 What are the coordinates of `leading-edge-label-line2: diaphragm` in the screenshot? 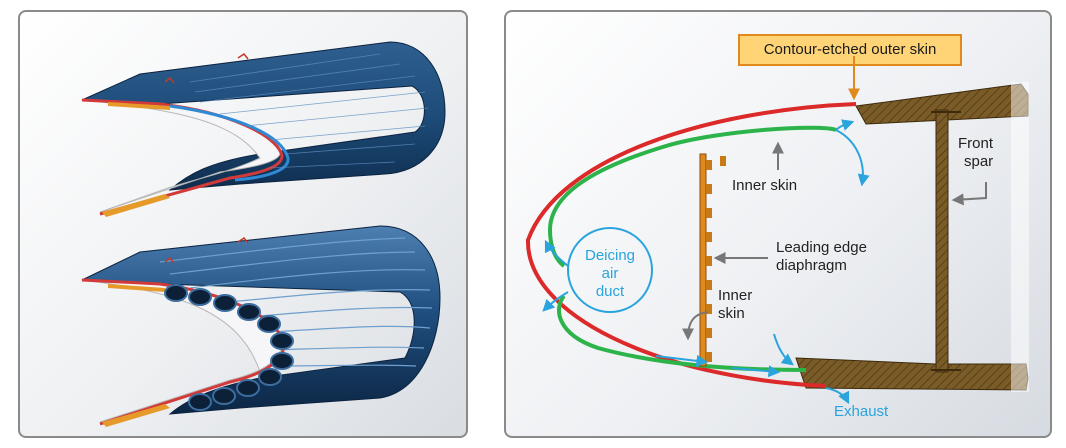 It's located at (811, 265).